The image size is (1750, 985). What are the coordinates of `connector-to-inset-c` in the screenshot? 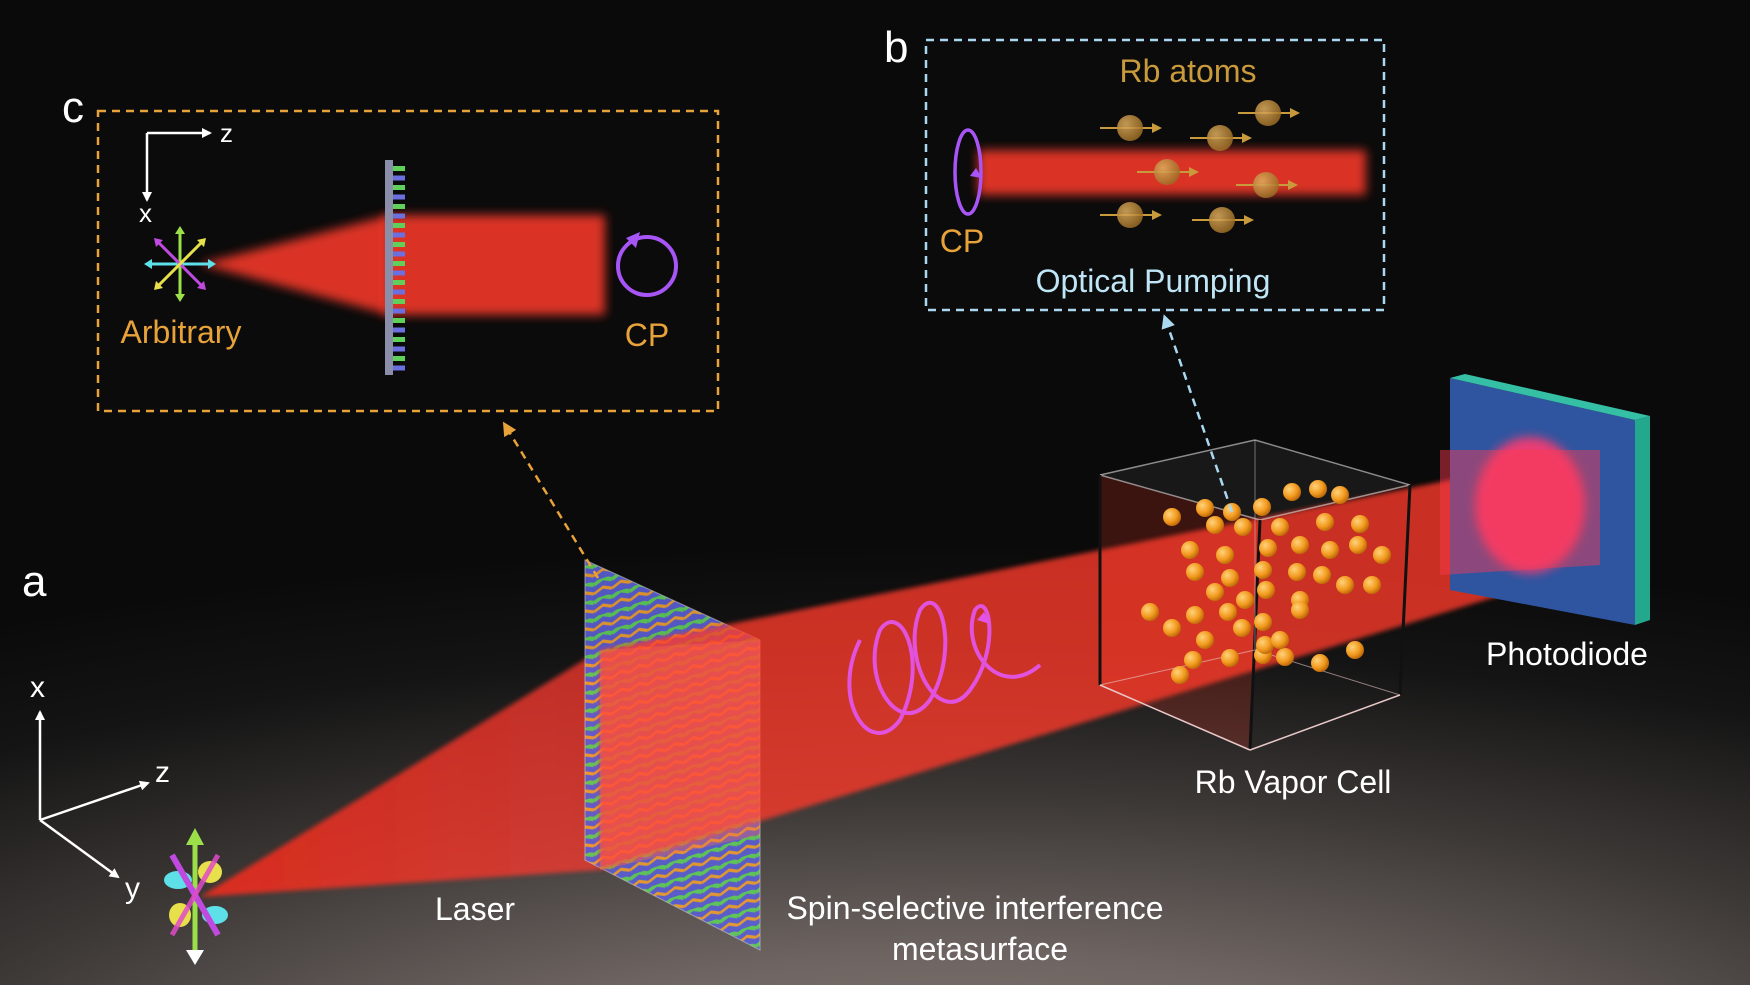 It's located at (551, 500).